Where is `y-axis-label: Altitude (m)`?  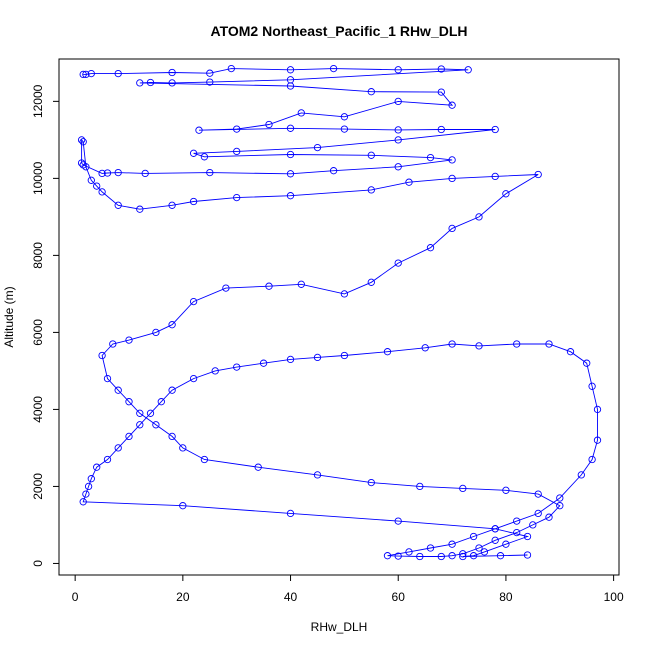
y-axis-label: Altitude (m) is located at coordinates (9, 316).